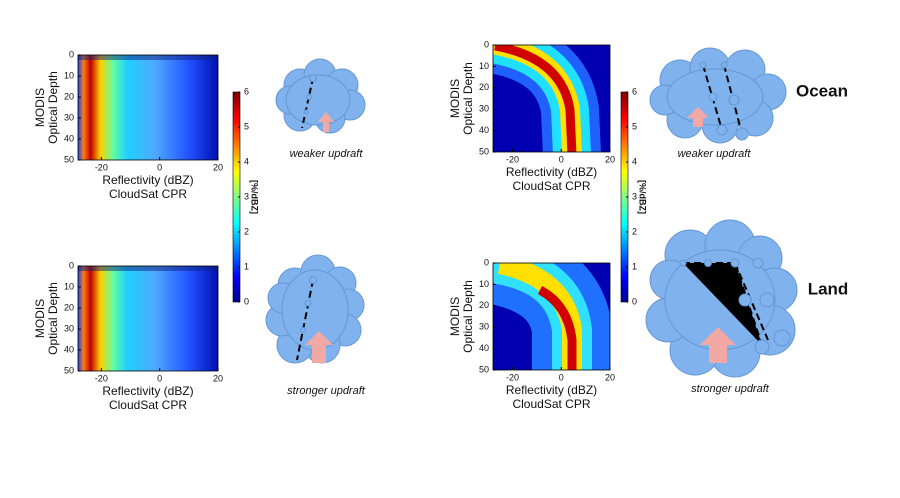 The height and width of the screenshot is (498, 900). What do you see at coordinates (822, 90) in the screenshot?
I see `region-label: Ocean` at bounding box center [822, 90].